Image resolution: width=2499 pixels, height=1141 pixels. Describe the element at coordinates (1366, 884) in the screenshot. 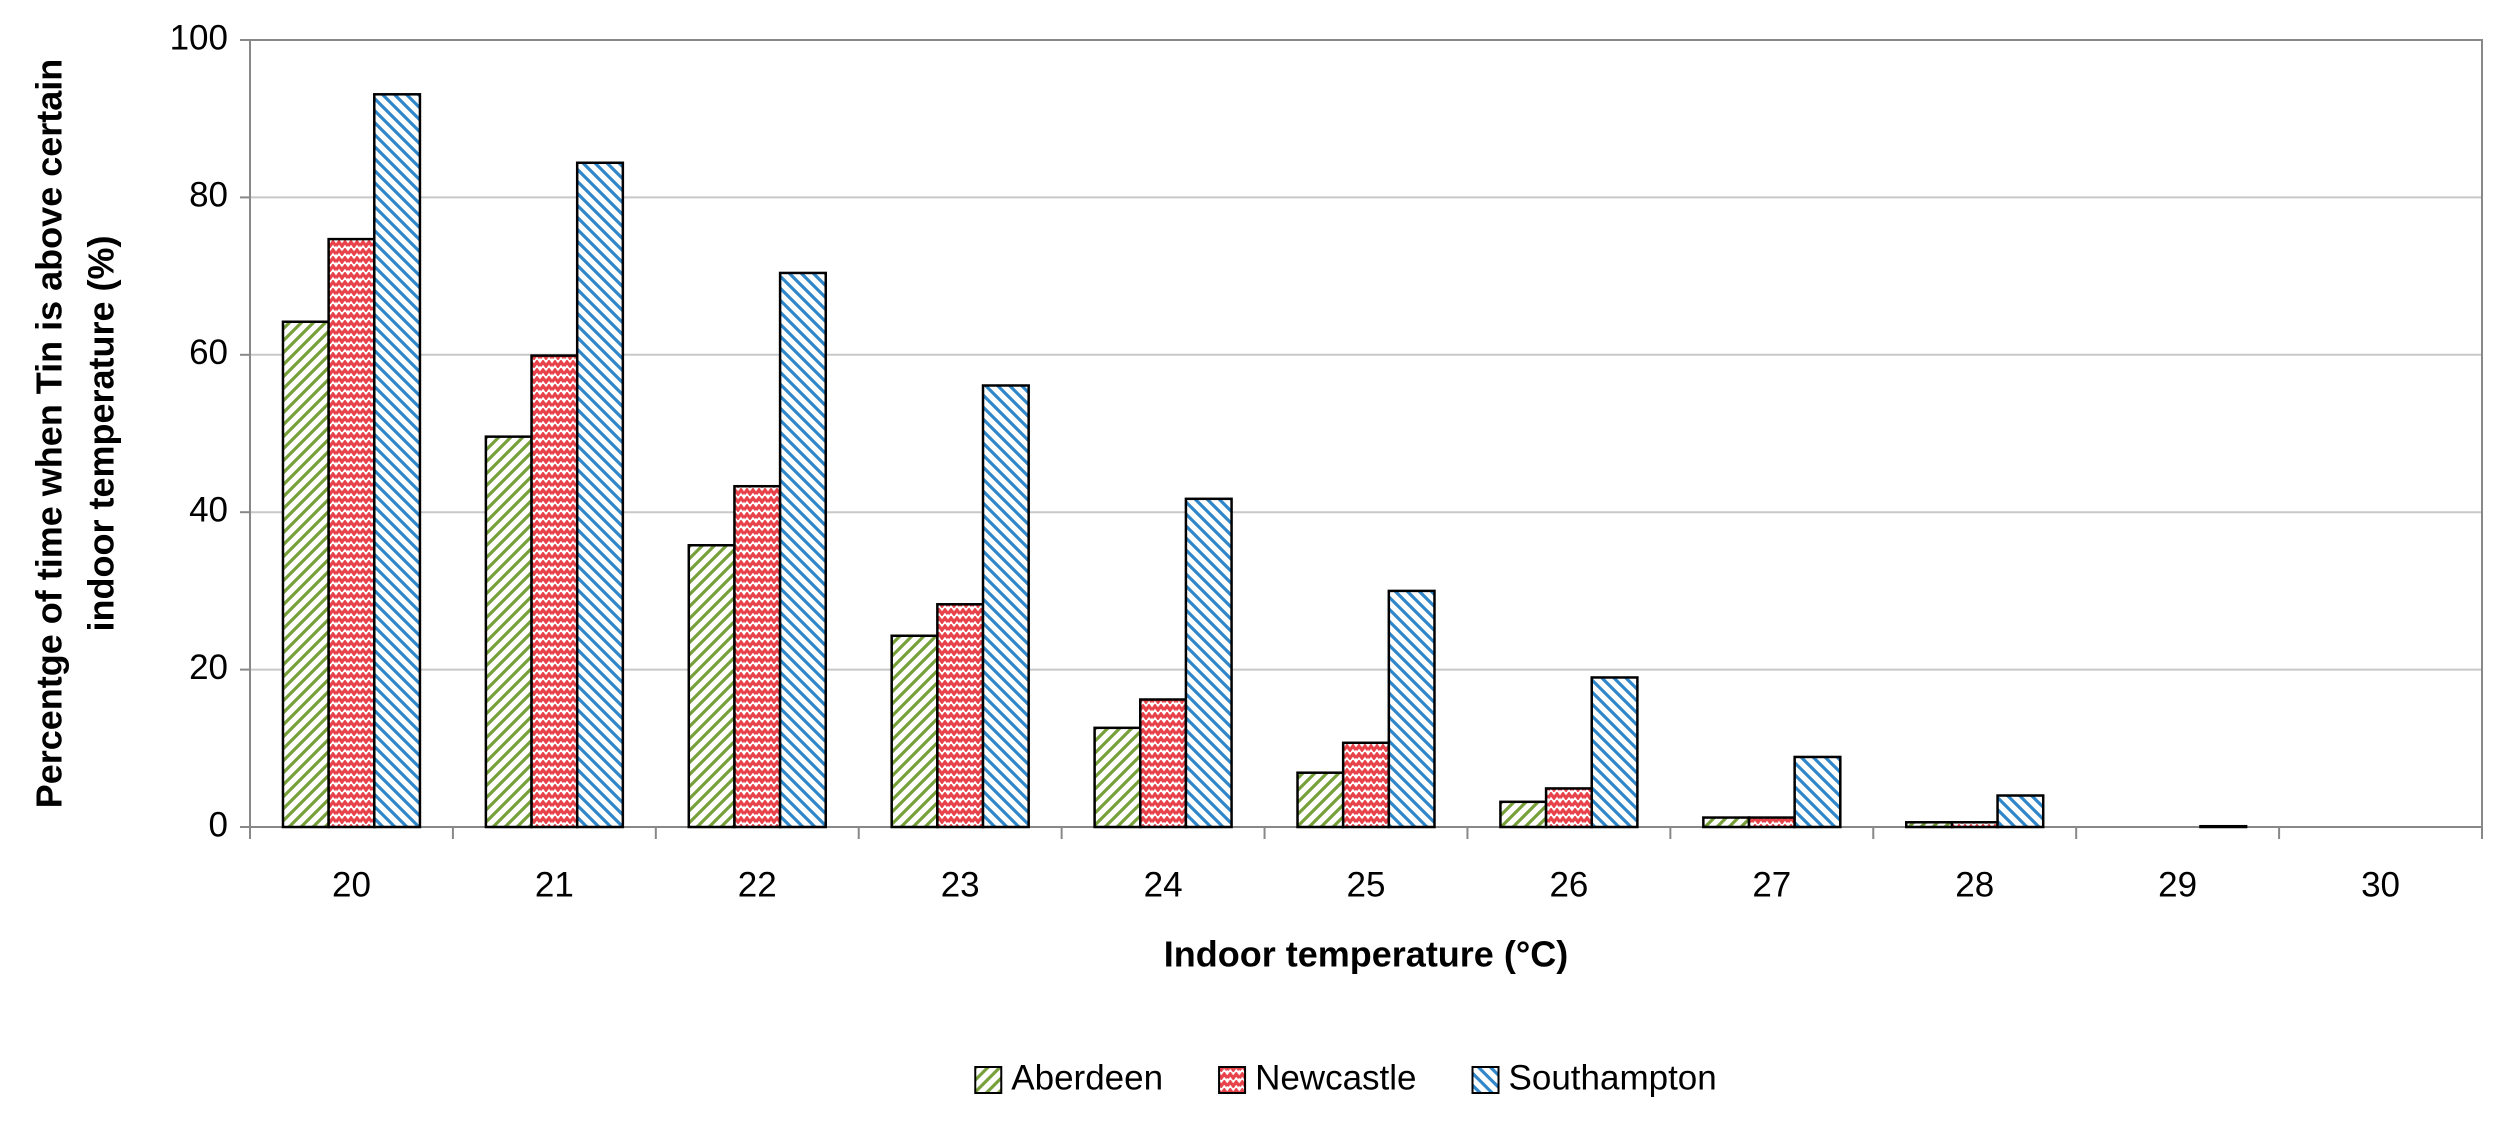

I see `x-tick-label: 25` at that location.